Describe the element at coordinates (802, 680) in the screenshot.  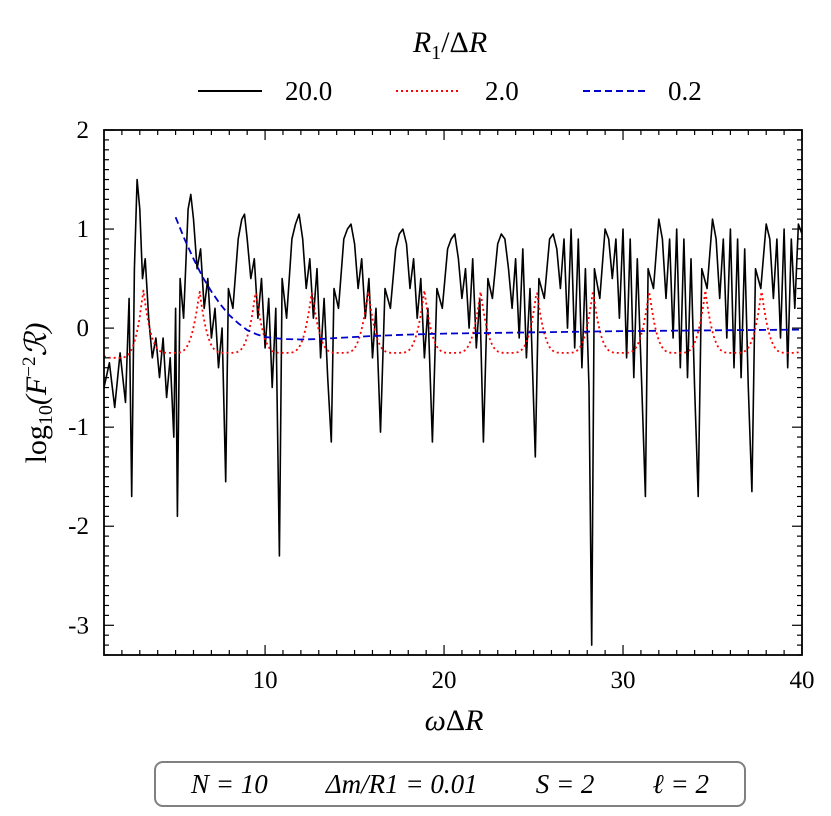
I see `x-tick-label: 40` at that location.